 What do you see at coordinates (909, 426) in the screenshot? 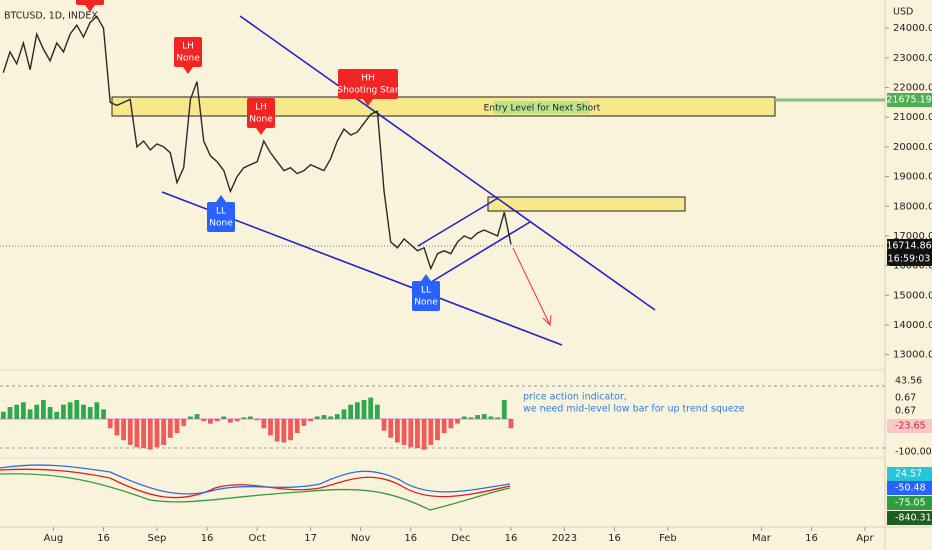
I see `indicator-tag-bg` at bounding box center [909, 426].